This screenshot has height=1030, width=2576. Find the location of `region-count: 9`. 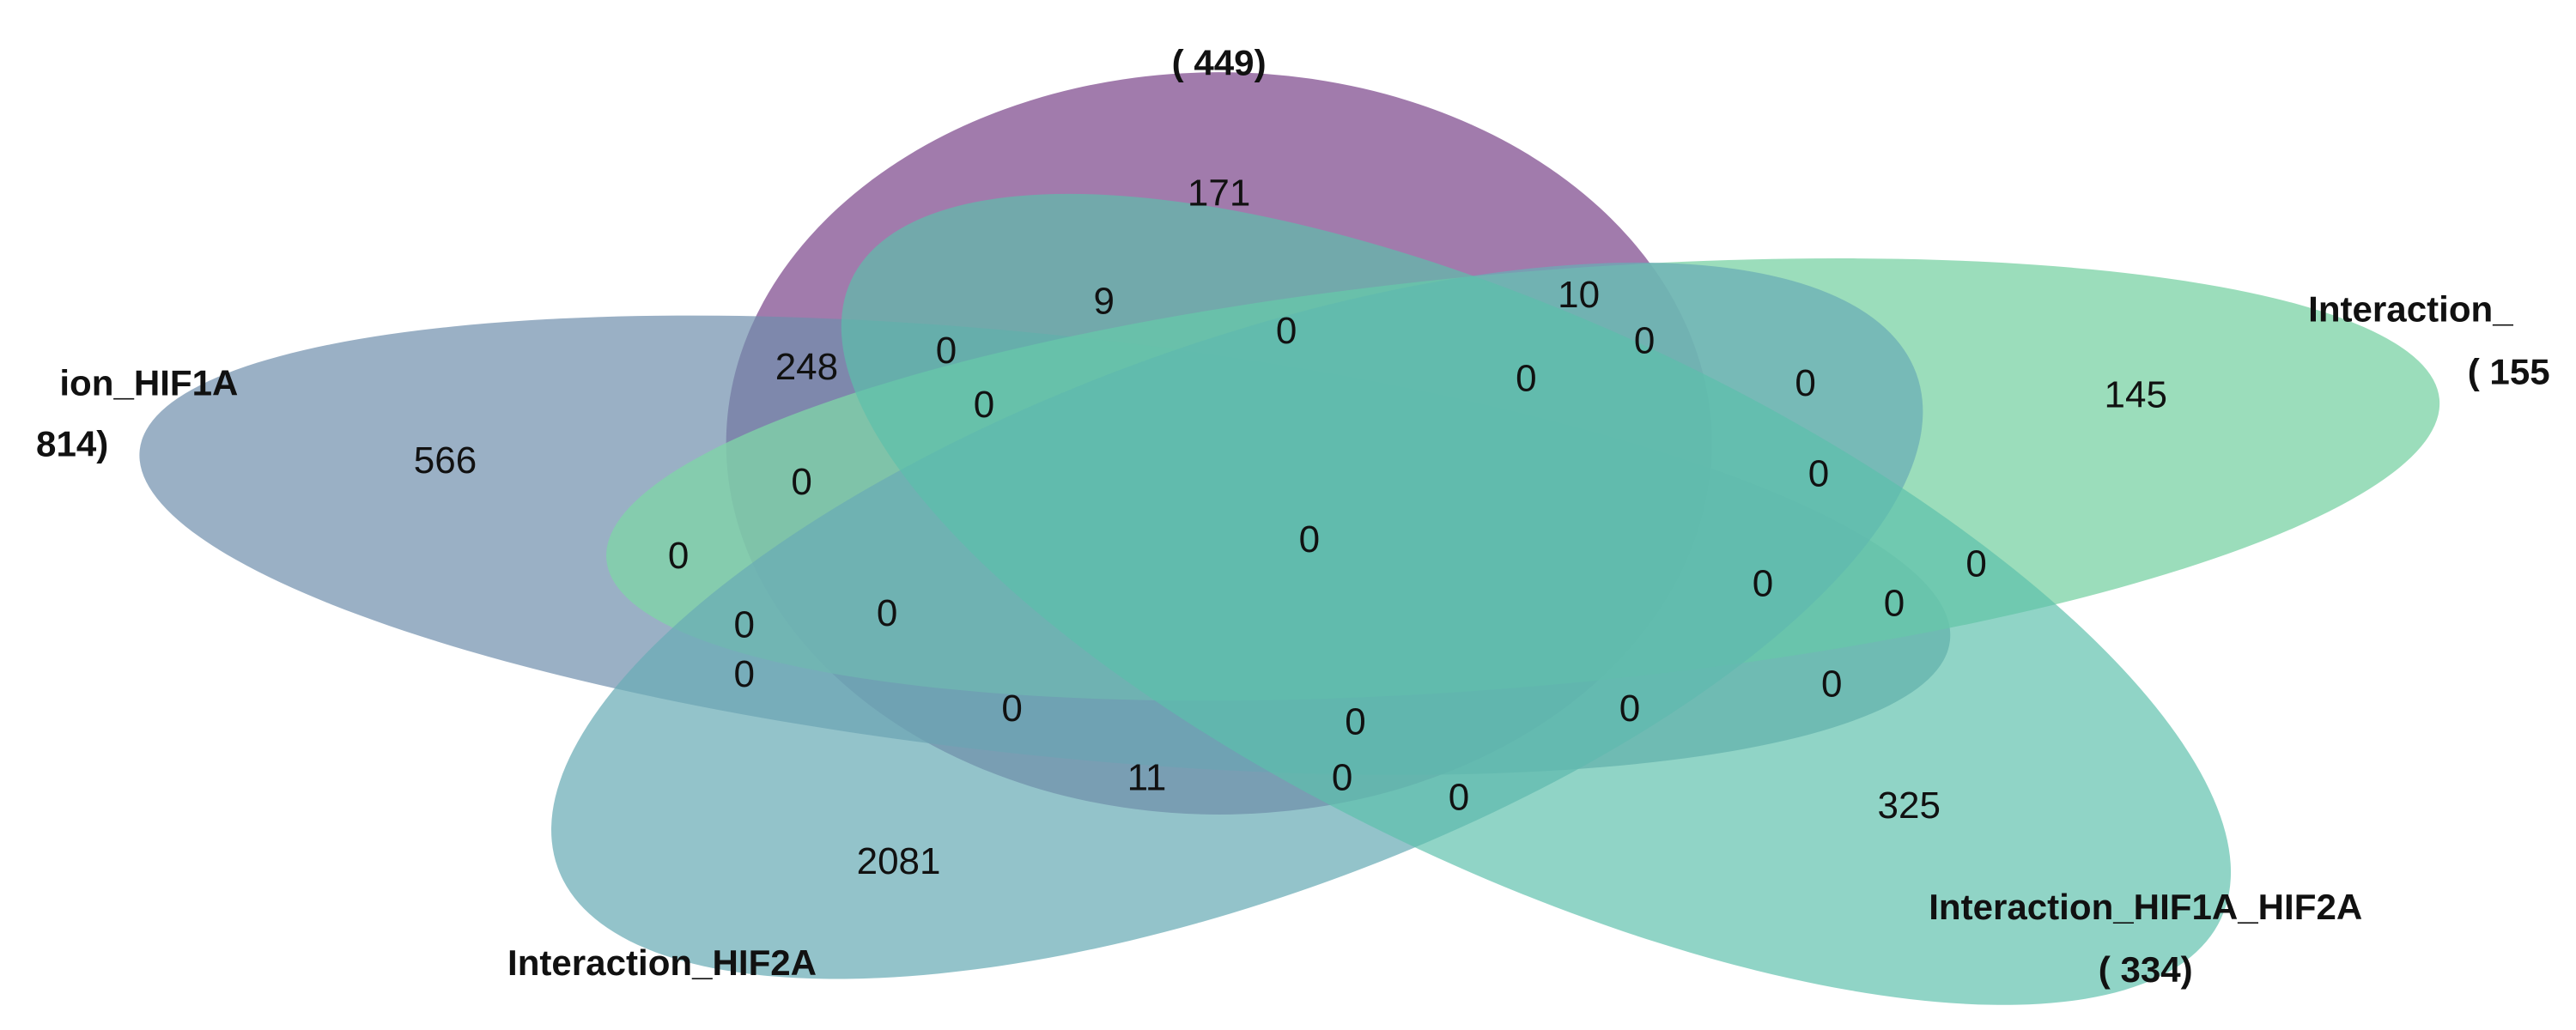

region-count: 9 is located at coordinates (1103, 302).